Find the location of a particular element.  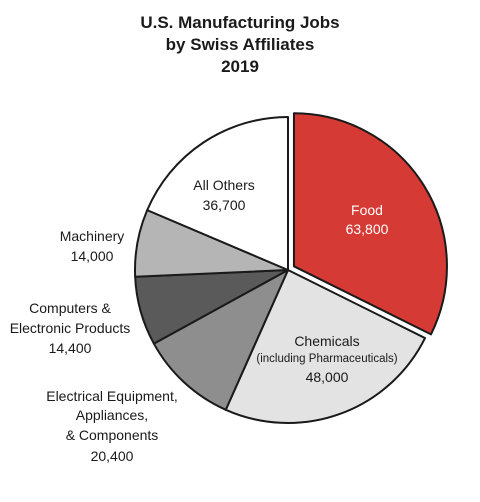

chart-title-line-2: by Swiss Affiliates is located at coordinates (240, 44).